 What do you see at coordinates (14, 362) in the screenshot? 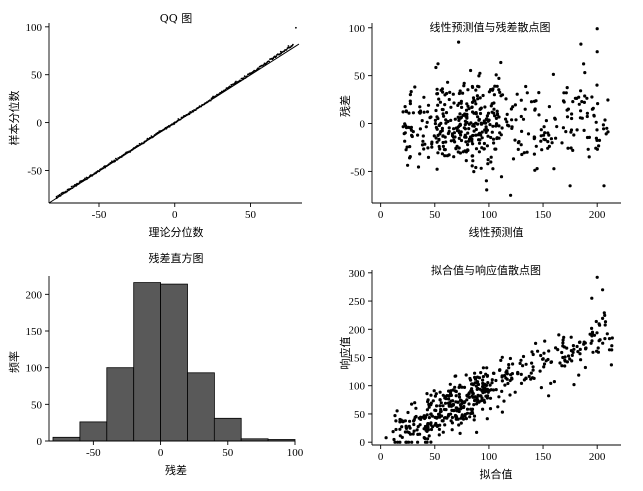
I see `histogram-y-axis-label: 频率` at bounding box center [14, 362].